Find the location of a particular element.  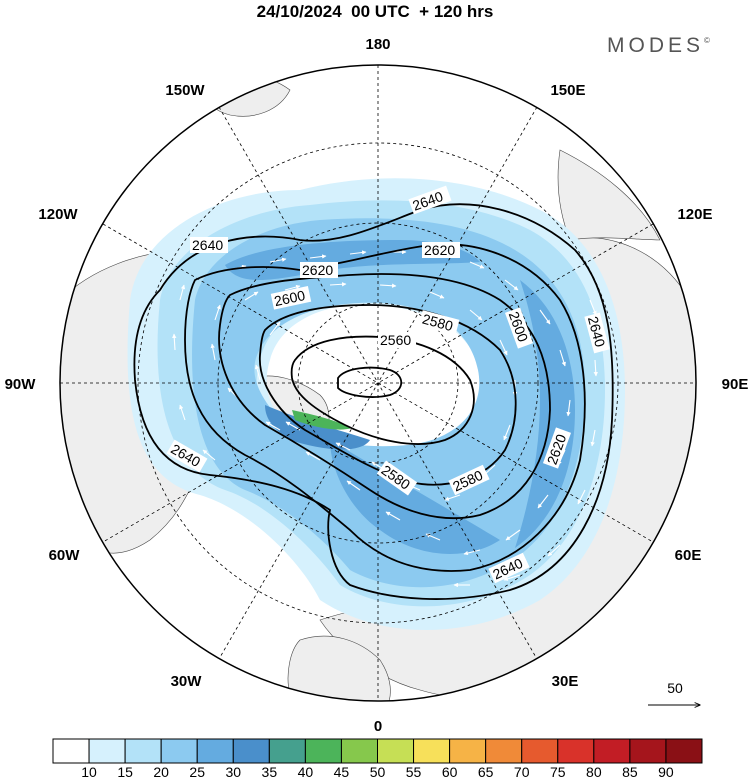

colorbar-tick-label: 60 is located at coordinates (450, 772).